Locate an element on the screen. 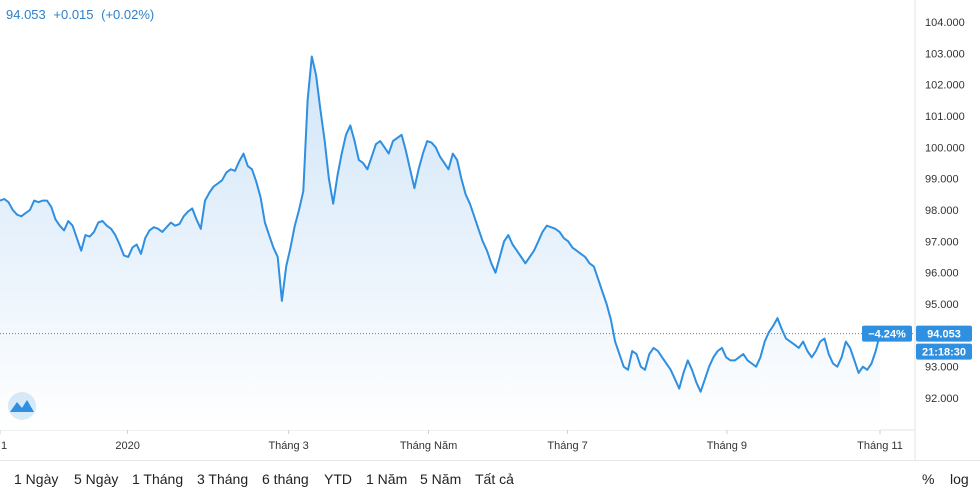 This screenshot has height=500, width=980. change-pct-badge-text: −4.24% is located at coordinates (887, 335).